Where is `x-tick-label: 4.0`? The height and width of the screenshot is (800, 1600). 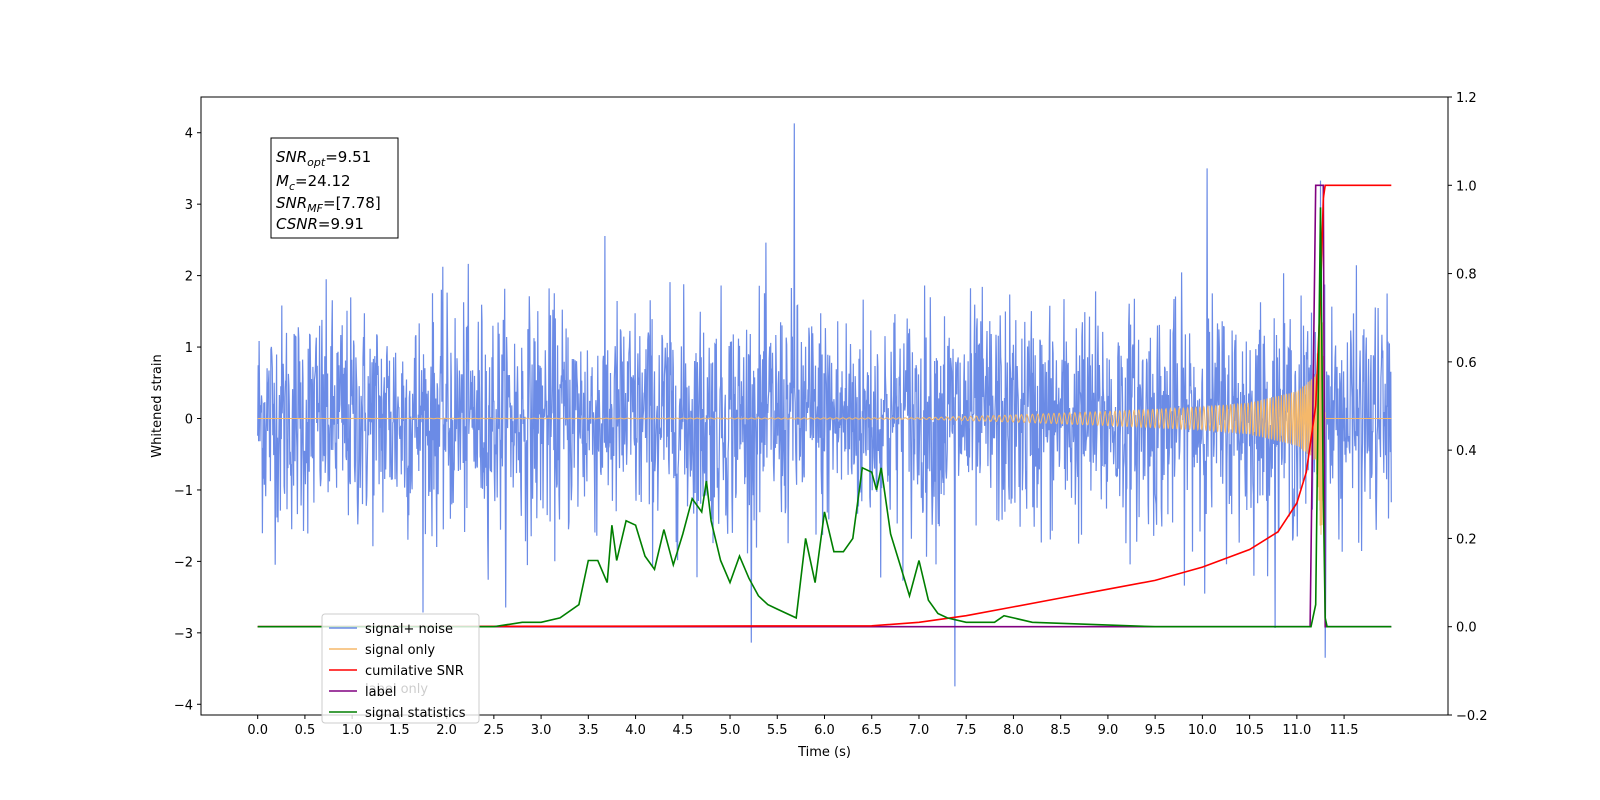
x-tick-label: 4.0 is located at coordinates (635, 730).